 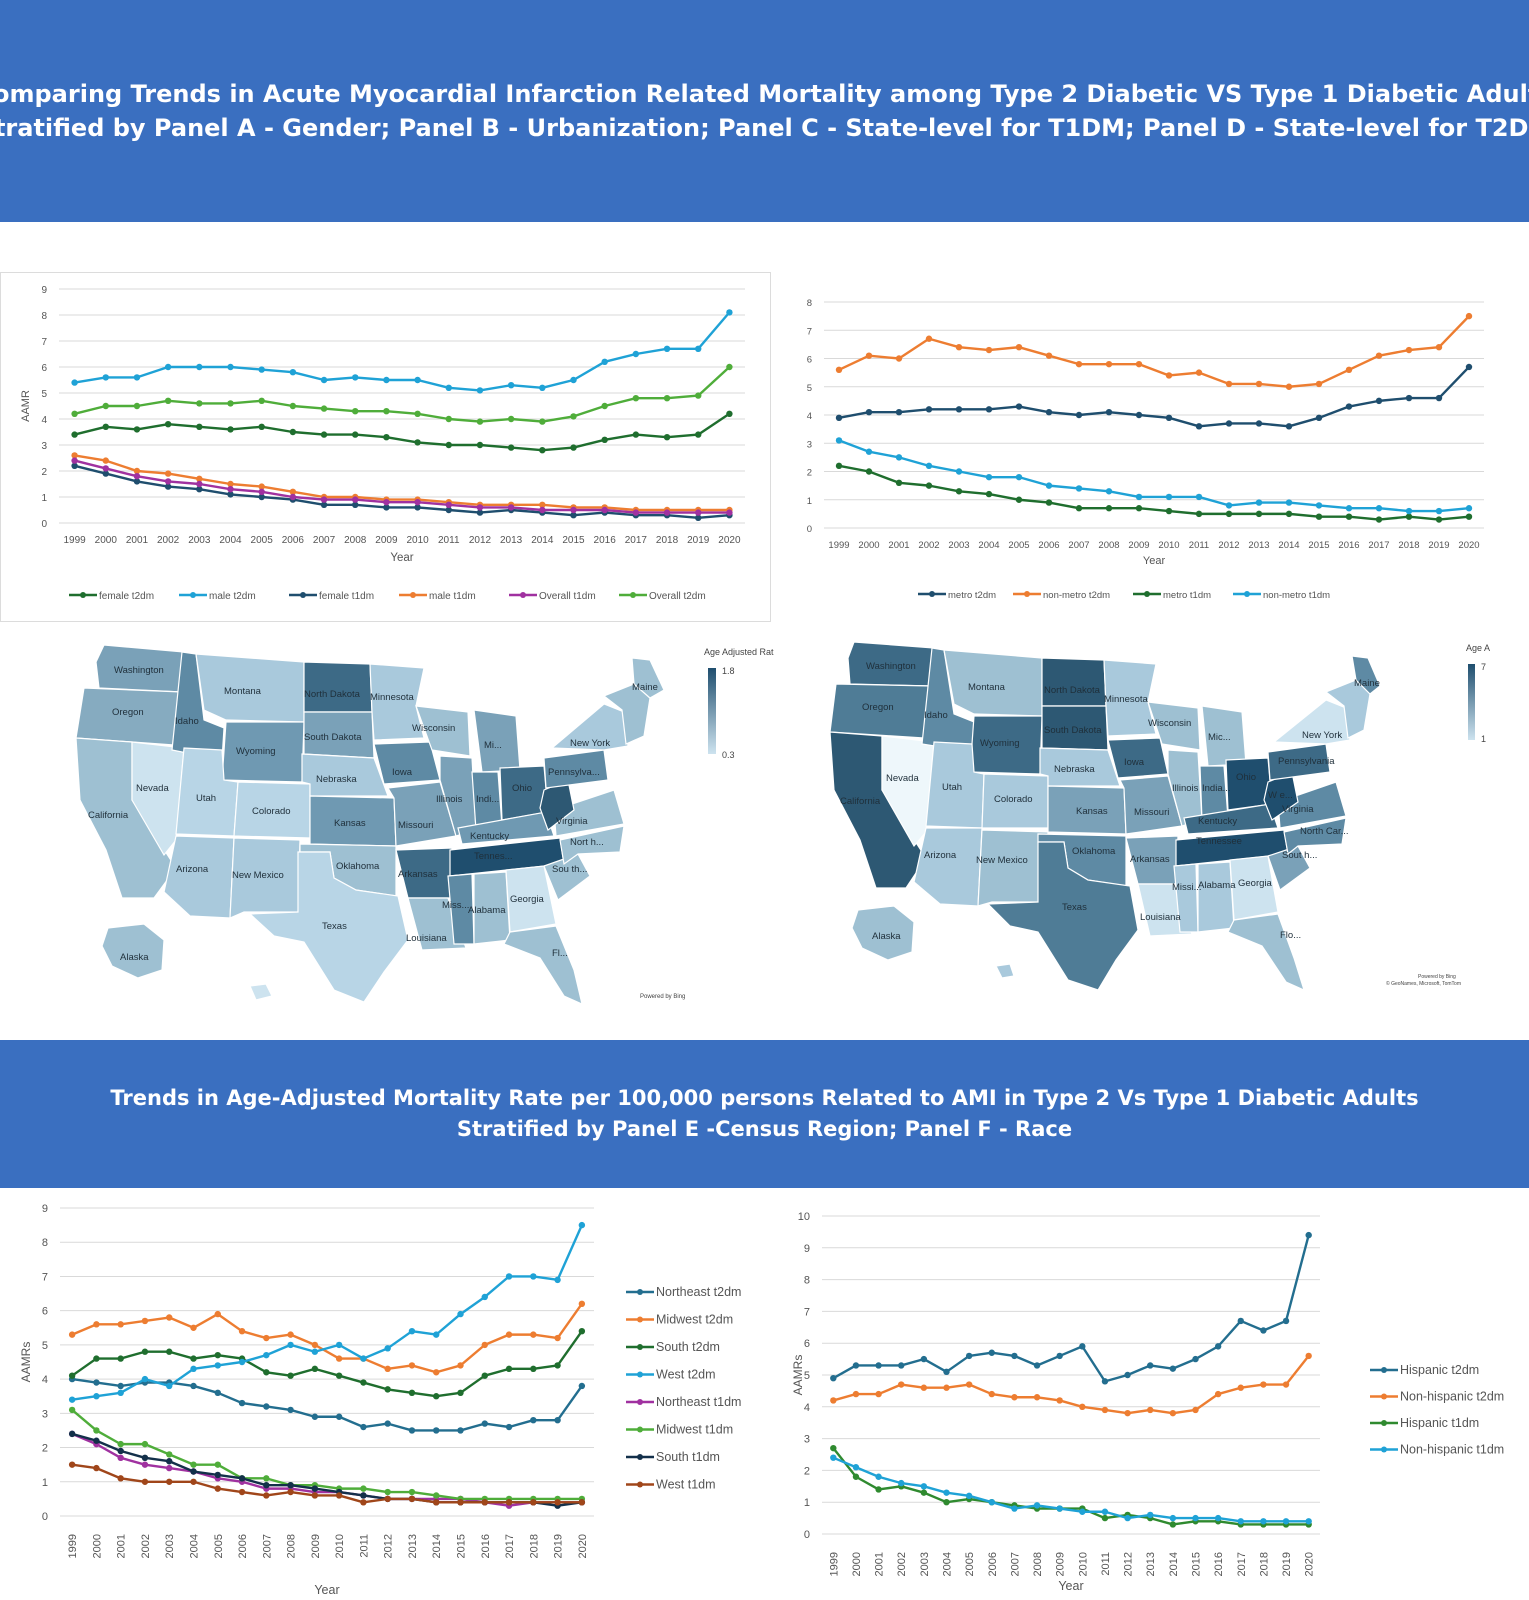 What do you see at coordinates (106, 540) in the screenshot?
I see `x-tick-label: 2000` at bounding box center [106, 540].